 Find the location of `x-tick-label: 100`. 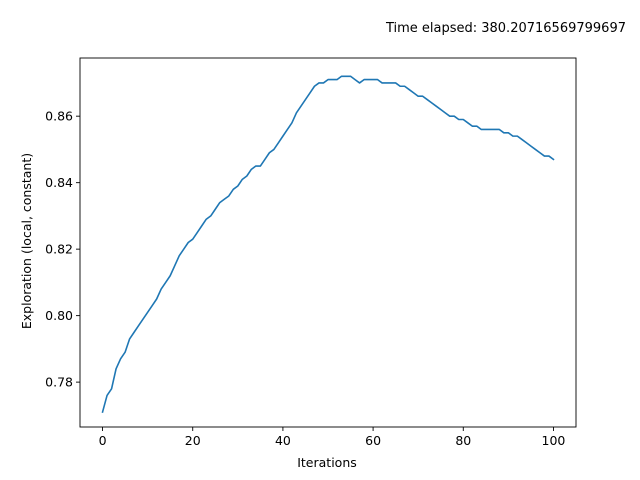

x-tick-label: 100 is located at coordinates (554, 440).